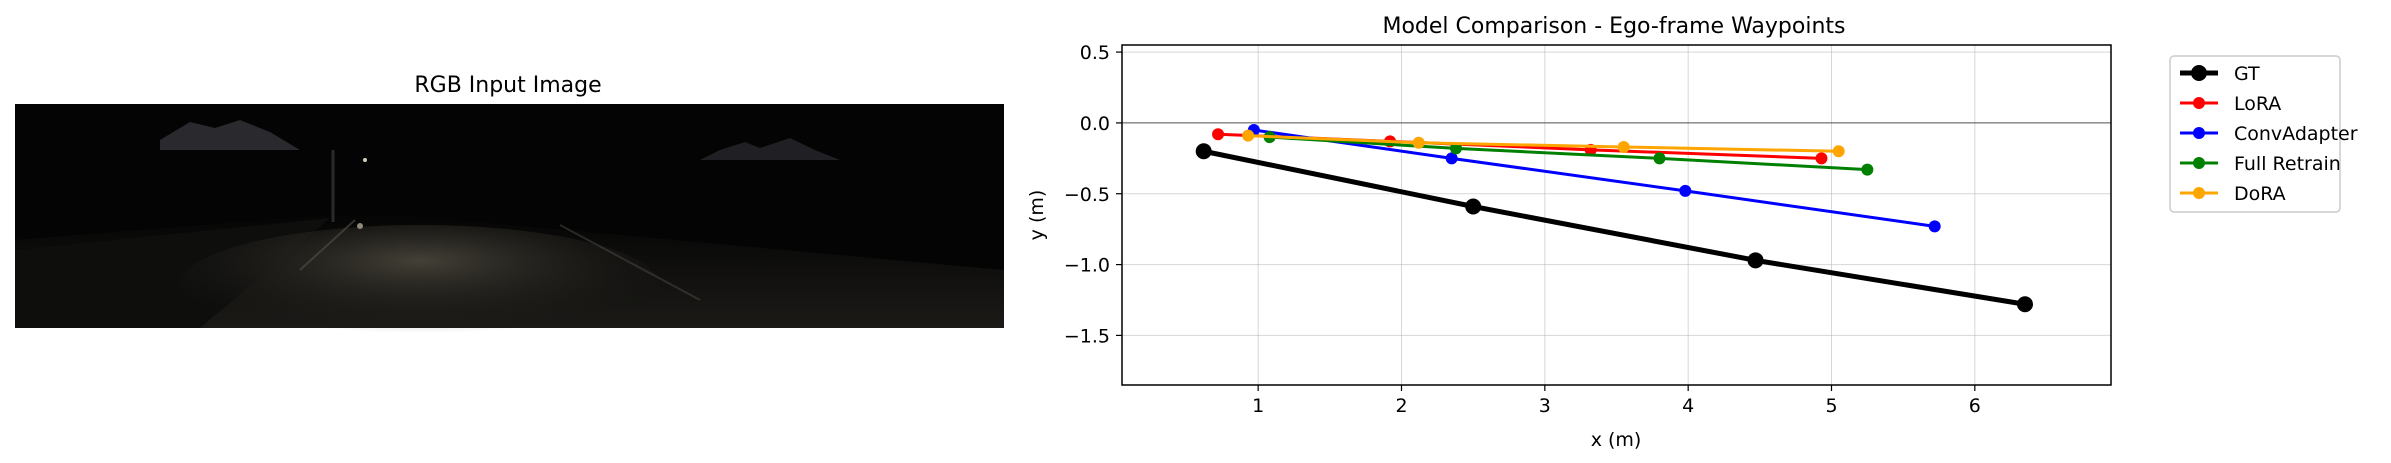  What do you see at coordinates (1975, 406) in the screenshot?
I see `x-tick-label: 6` at bounding box center [1975, 406].